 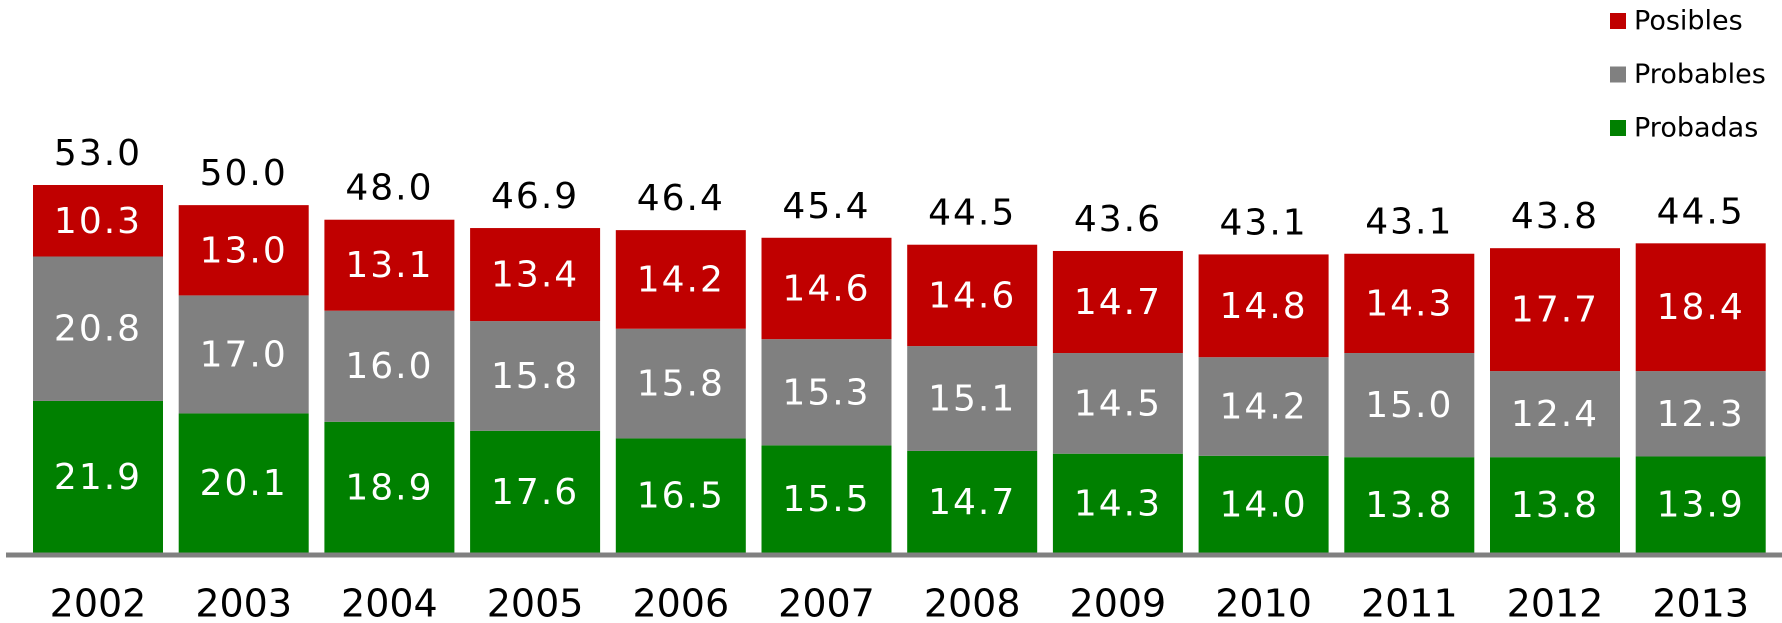 I want to click on value-label: 15.3, so click(x=826, y=392).